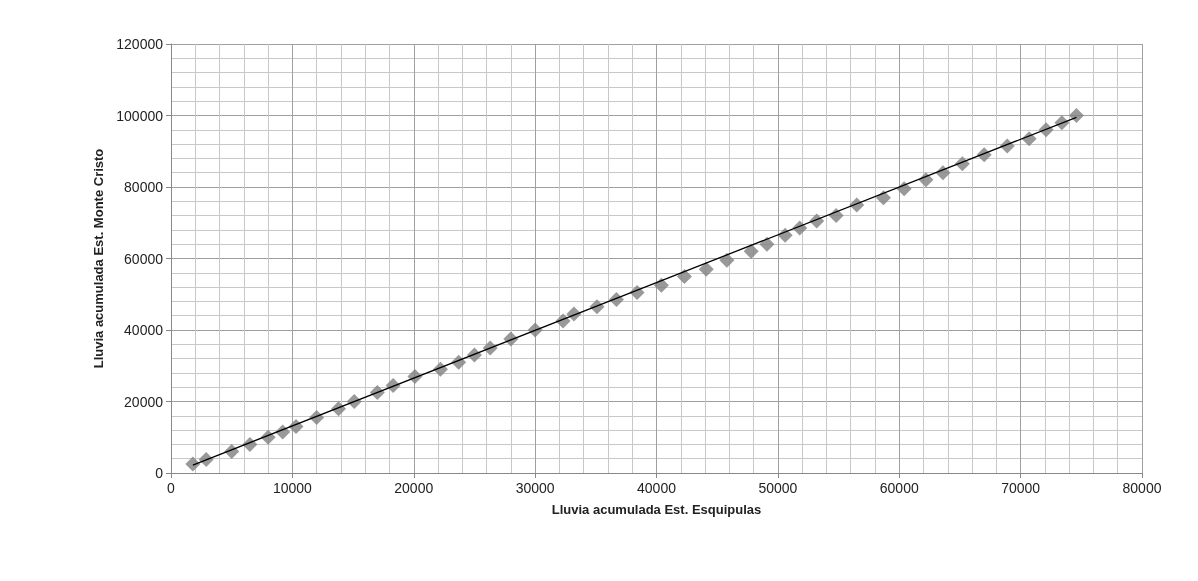 This screenshot has height=581, width=1198. Describe the element at coordinates (144, 401) in the screenshot. I see `y-tick-label: 20000` at that location.